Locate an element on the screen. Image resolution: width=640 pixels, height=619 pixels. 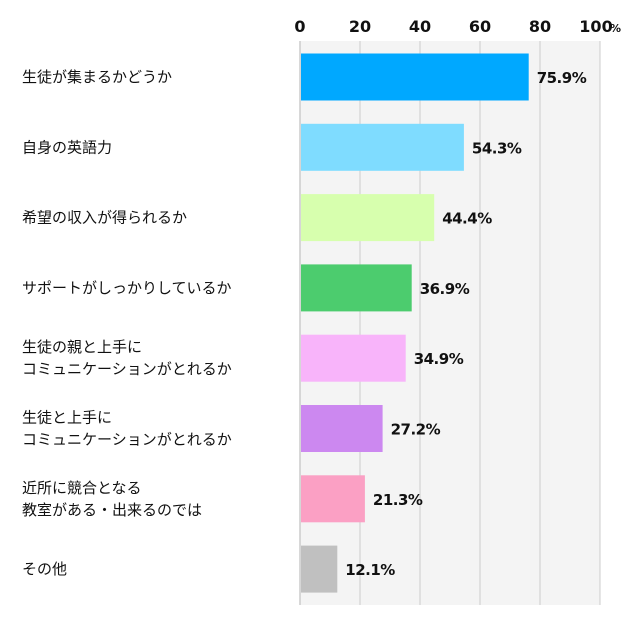
x-axis-ticks: 0 20 40 60 80 100% is located at coordinates (457, 26).